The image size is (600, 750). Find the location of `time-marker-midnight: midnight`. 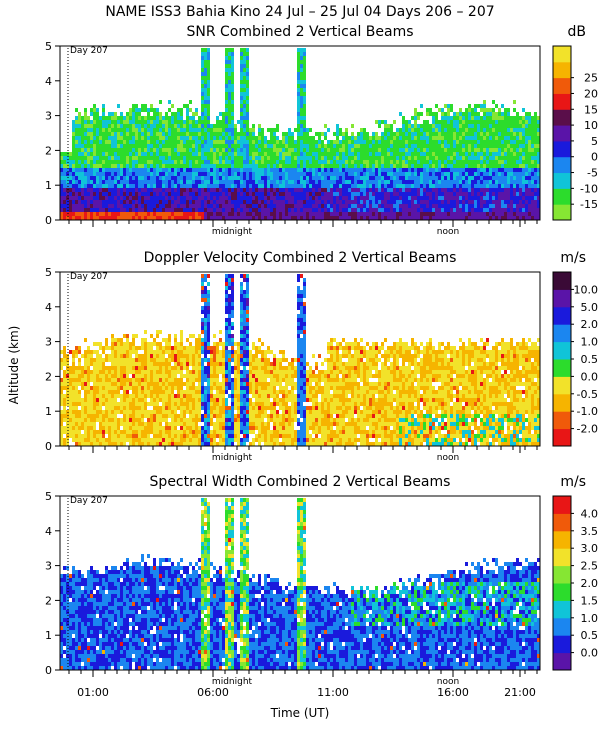

time-marker-midnight: midnight is located at coordinates (232, 232).